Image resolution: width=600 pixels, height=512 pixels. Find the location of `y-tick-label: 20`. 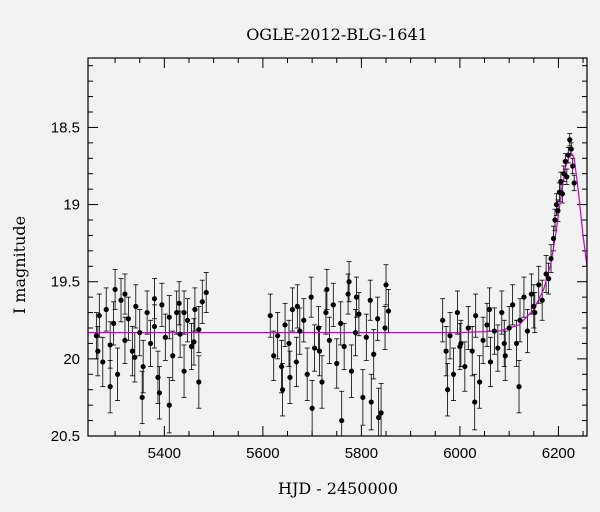

y-tick-label: 20 is located at coordinates (71, 359).